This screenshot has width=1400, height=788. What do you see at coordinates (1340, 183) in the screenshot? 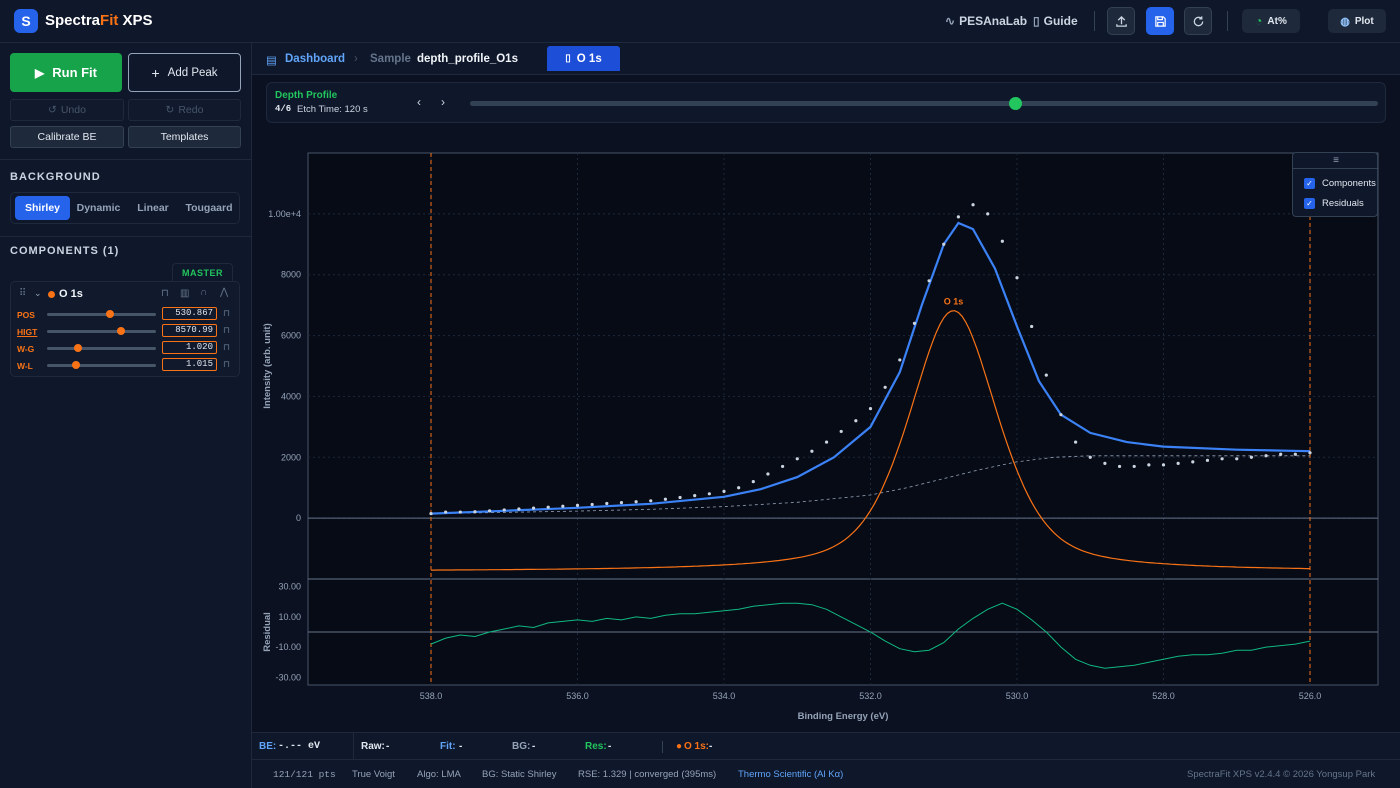
I see `legend-toggle-components: ✓ Components` at bounding box center [1340, 183].